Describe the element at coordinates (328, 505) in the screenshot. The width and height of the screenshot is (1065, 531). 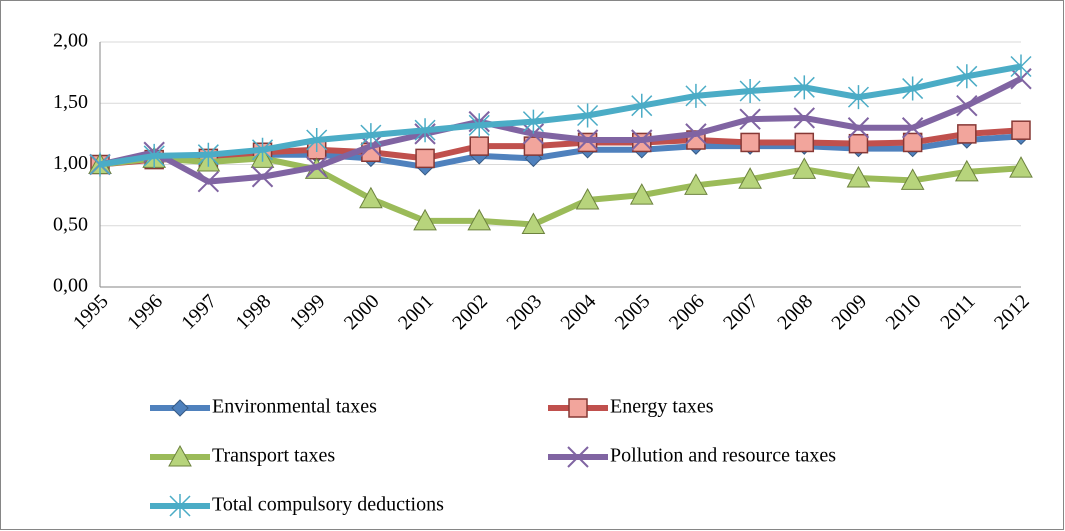
I see `legend-label: Total compulsory deductions` at that location.